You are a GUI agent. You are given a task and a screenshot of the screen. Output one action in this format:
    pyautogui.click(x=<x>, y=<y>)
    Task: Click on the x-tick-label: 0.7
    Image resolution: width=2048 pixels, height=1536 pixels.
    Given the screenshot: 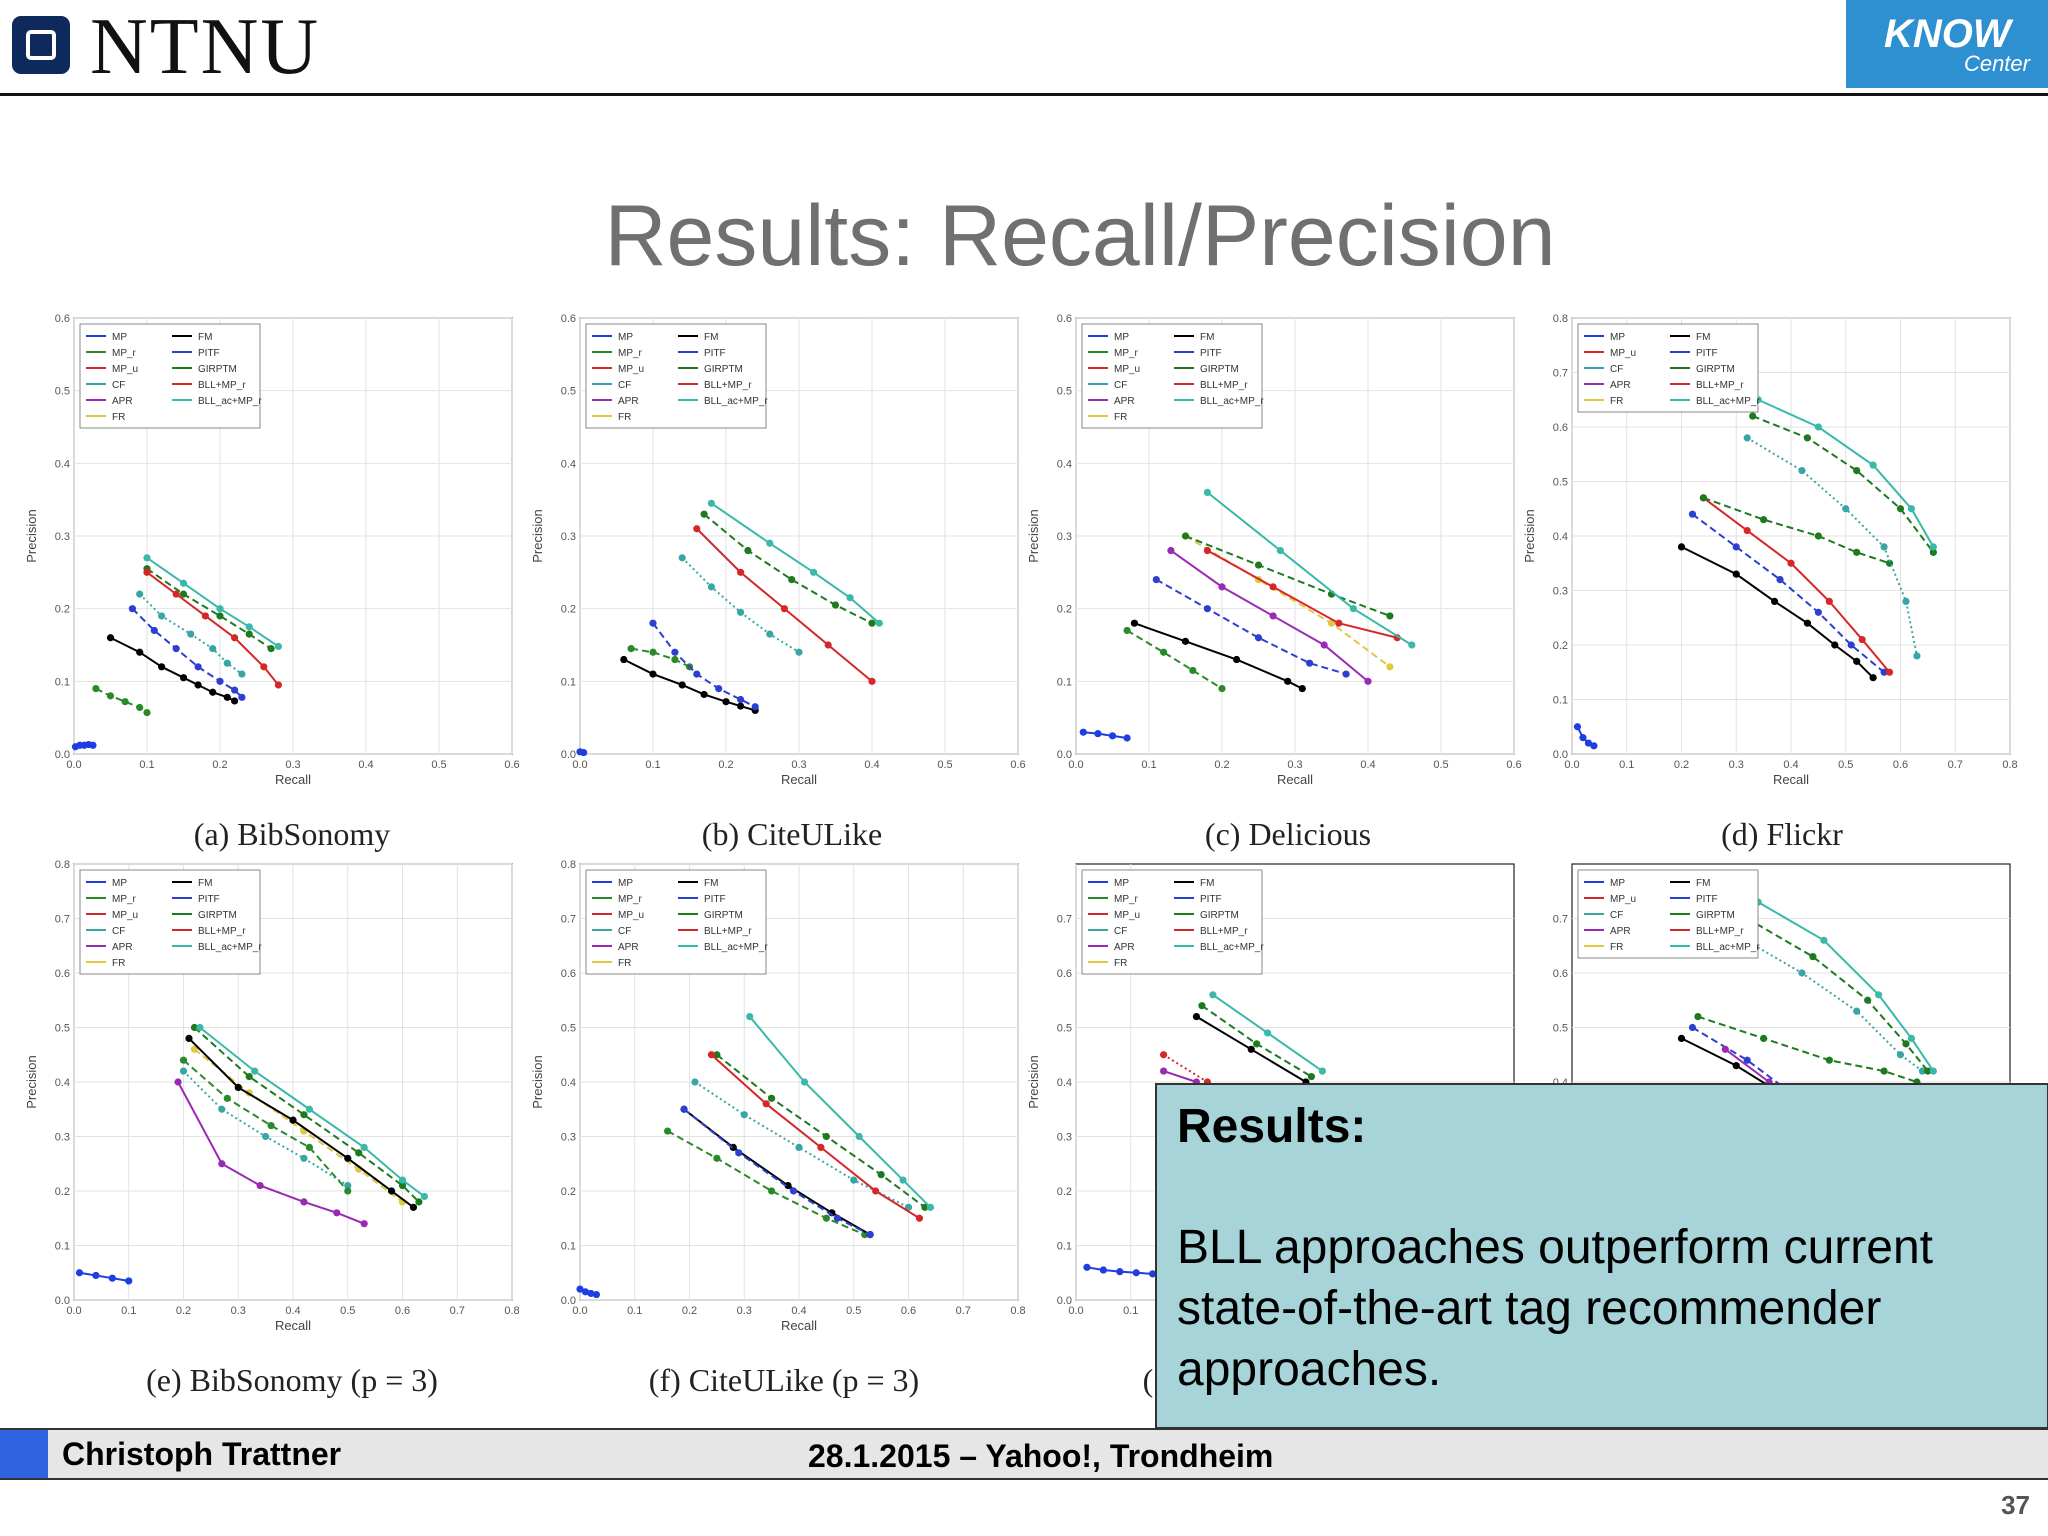 What is the action you would take?
    pyautogui.click(x=457, y=1311)
    